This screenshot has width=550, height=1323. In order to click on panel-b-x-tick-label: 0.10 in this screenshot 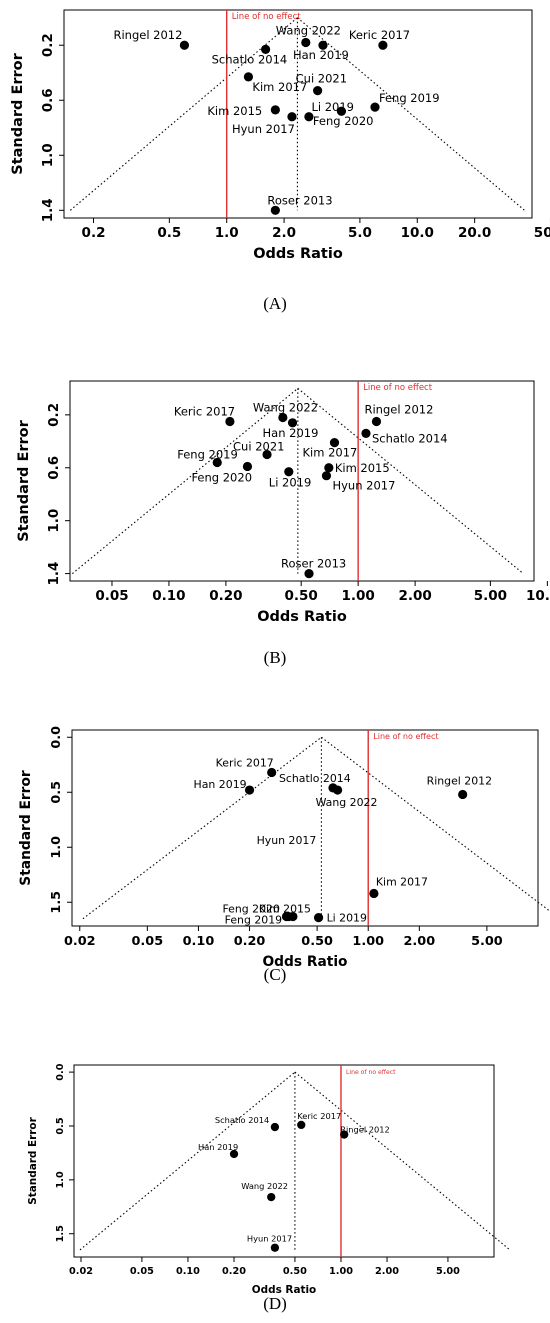, I will do `click(168, 596)`.